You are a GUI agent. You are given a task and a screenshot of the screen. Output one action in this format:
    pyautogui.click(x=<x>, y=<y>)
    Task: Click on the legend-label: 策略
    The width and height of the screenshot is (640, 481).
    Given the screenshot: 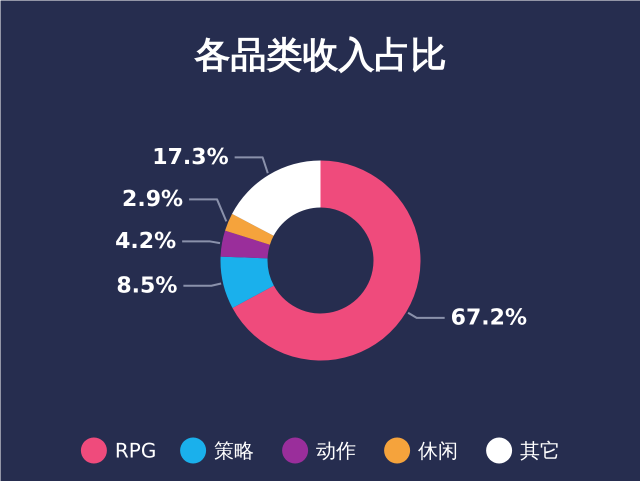 What is the action you would take?
    pyautogui.click(x=234, y=450)
    